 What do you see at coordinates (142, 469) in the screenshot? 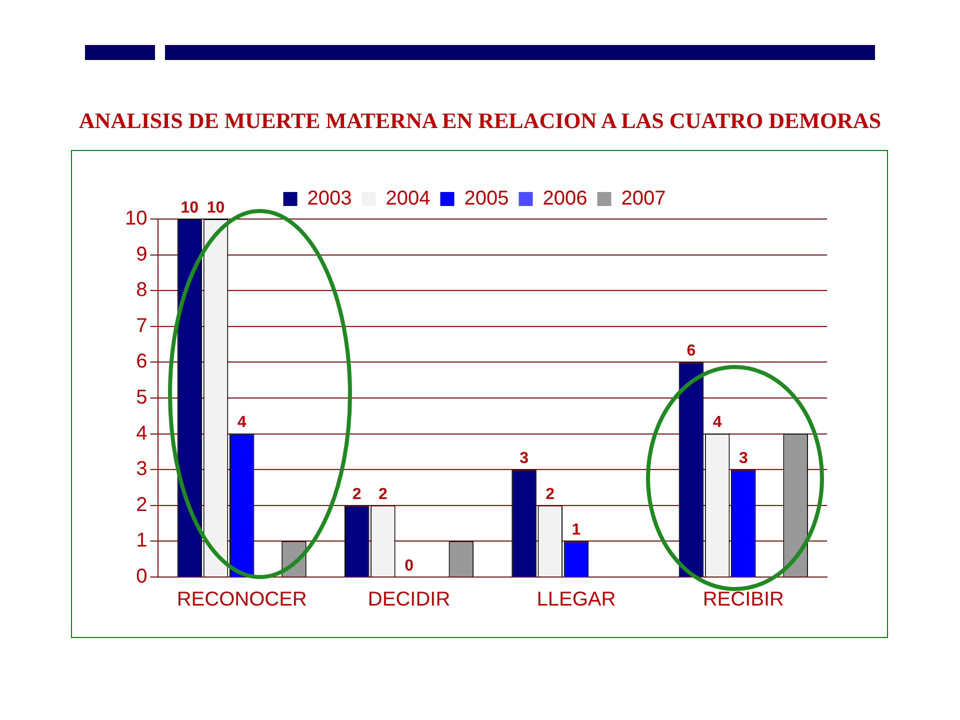
I see `y-tick-label: 3` at bounding box center [142, 469].